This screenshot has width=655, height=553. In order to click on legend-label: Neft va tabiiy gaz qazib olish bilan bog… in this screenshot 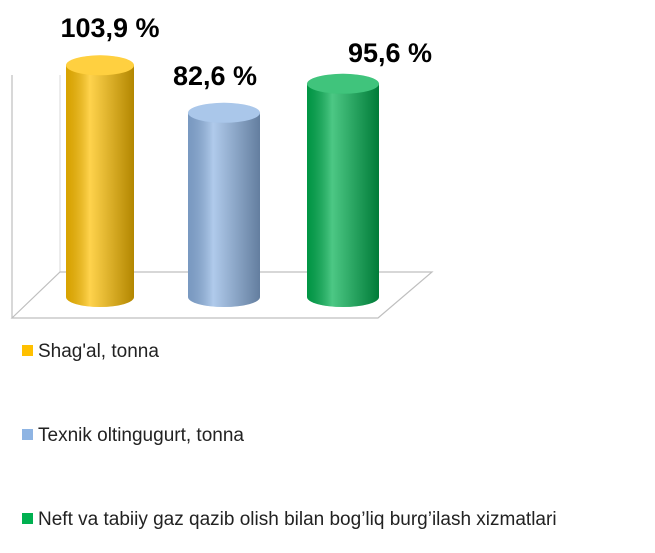, I will do `click(297, 519)`.